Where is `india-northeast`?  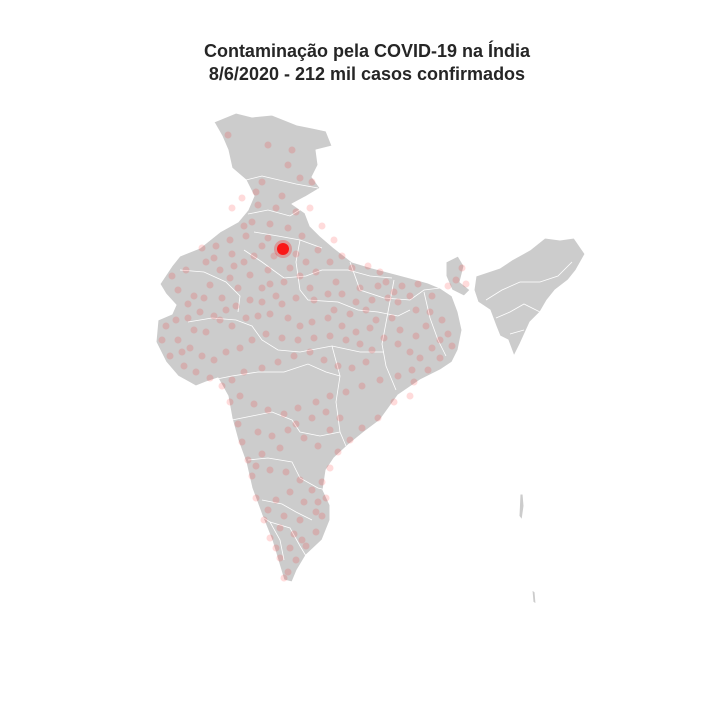
india-northeast is located at coordinates (529, 297).